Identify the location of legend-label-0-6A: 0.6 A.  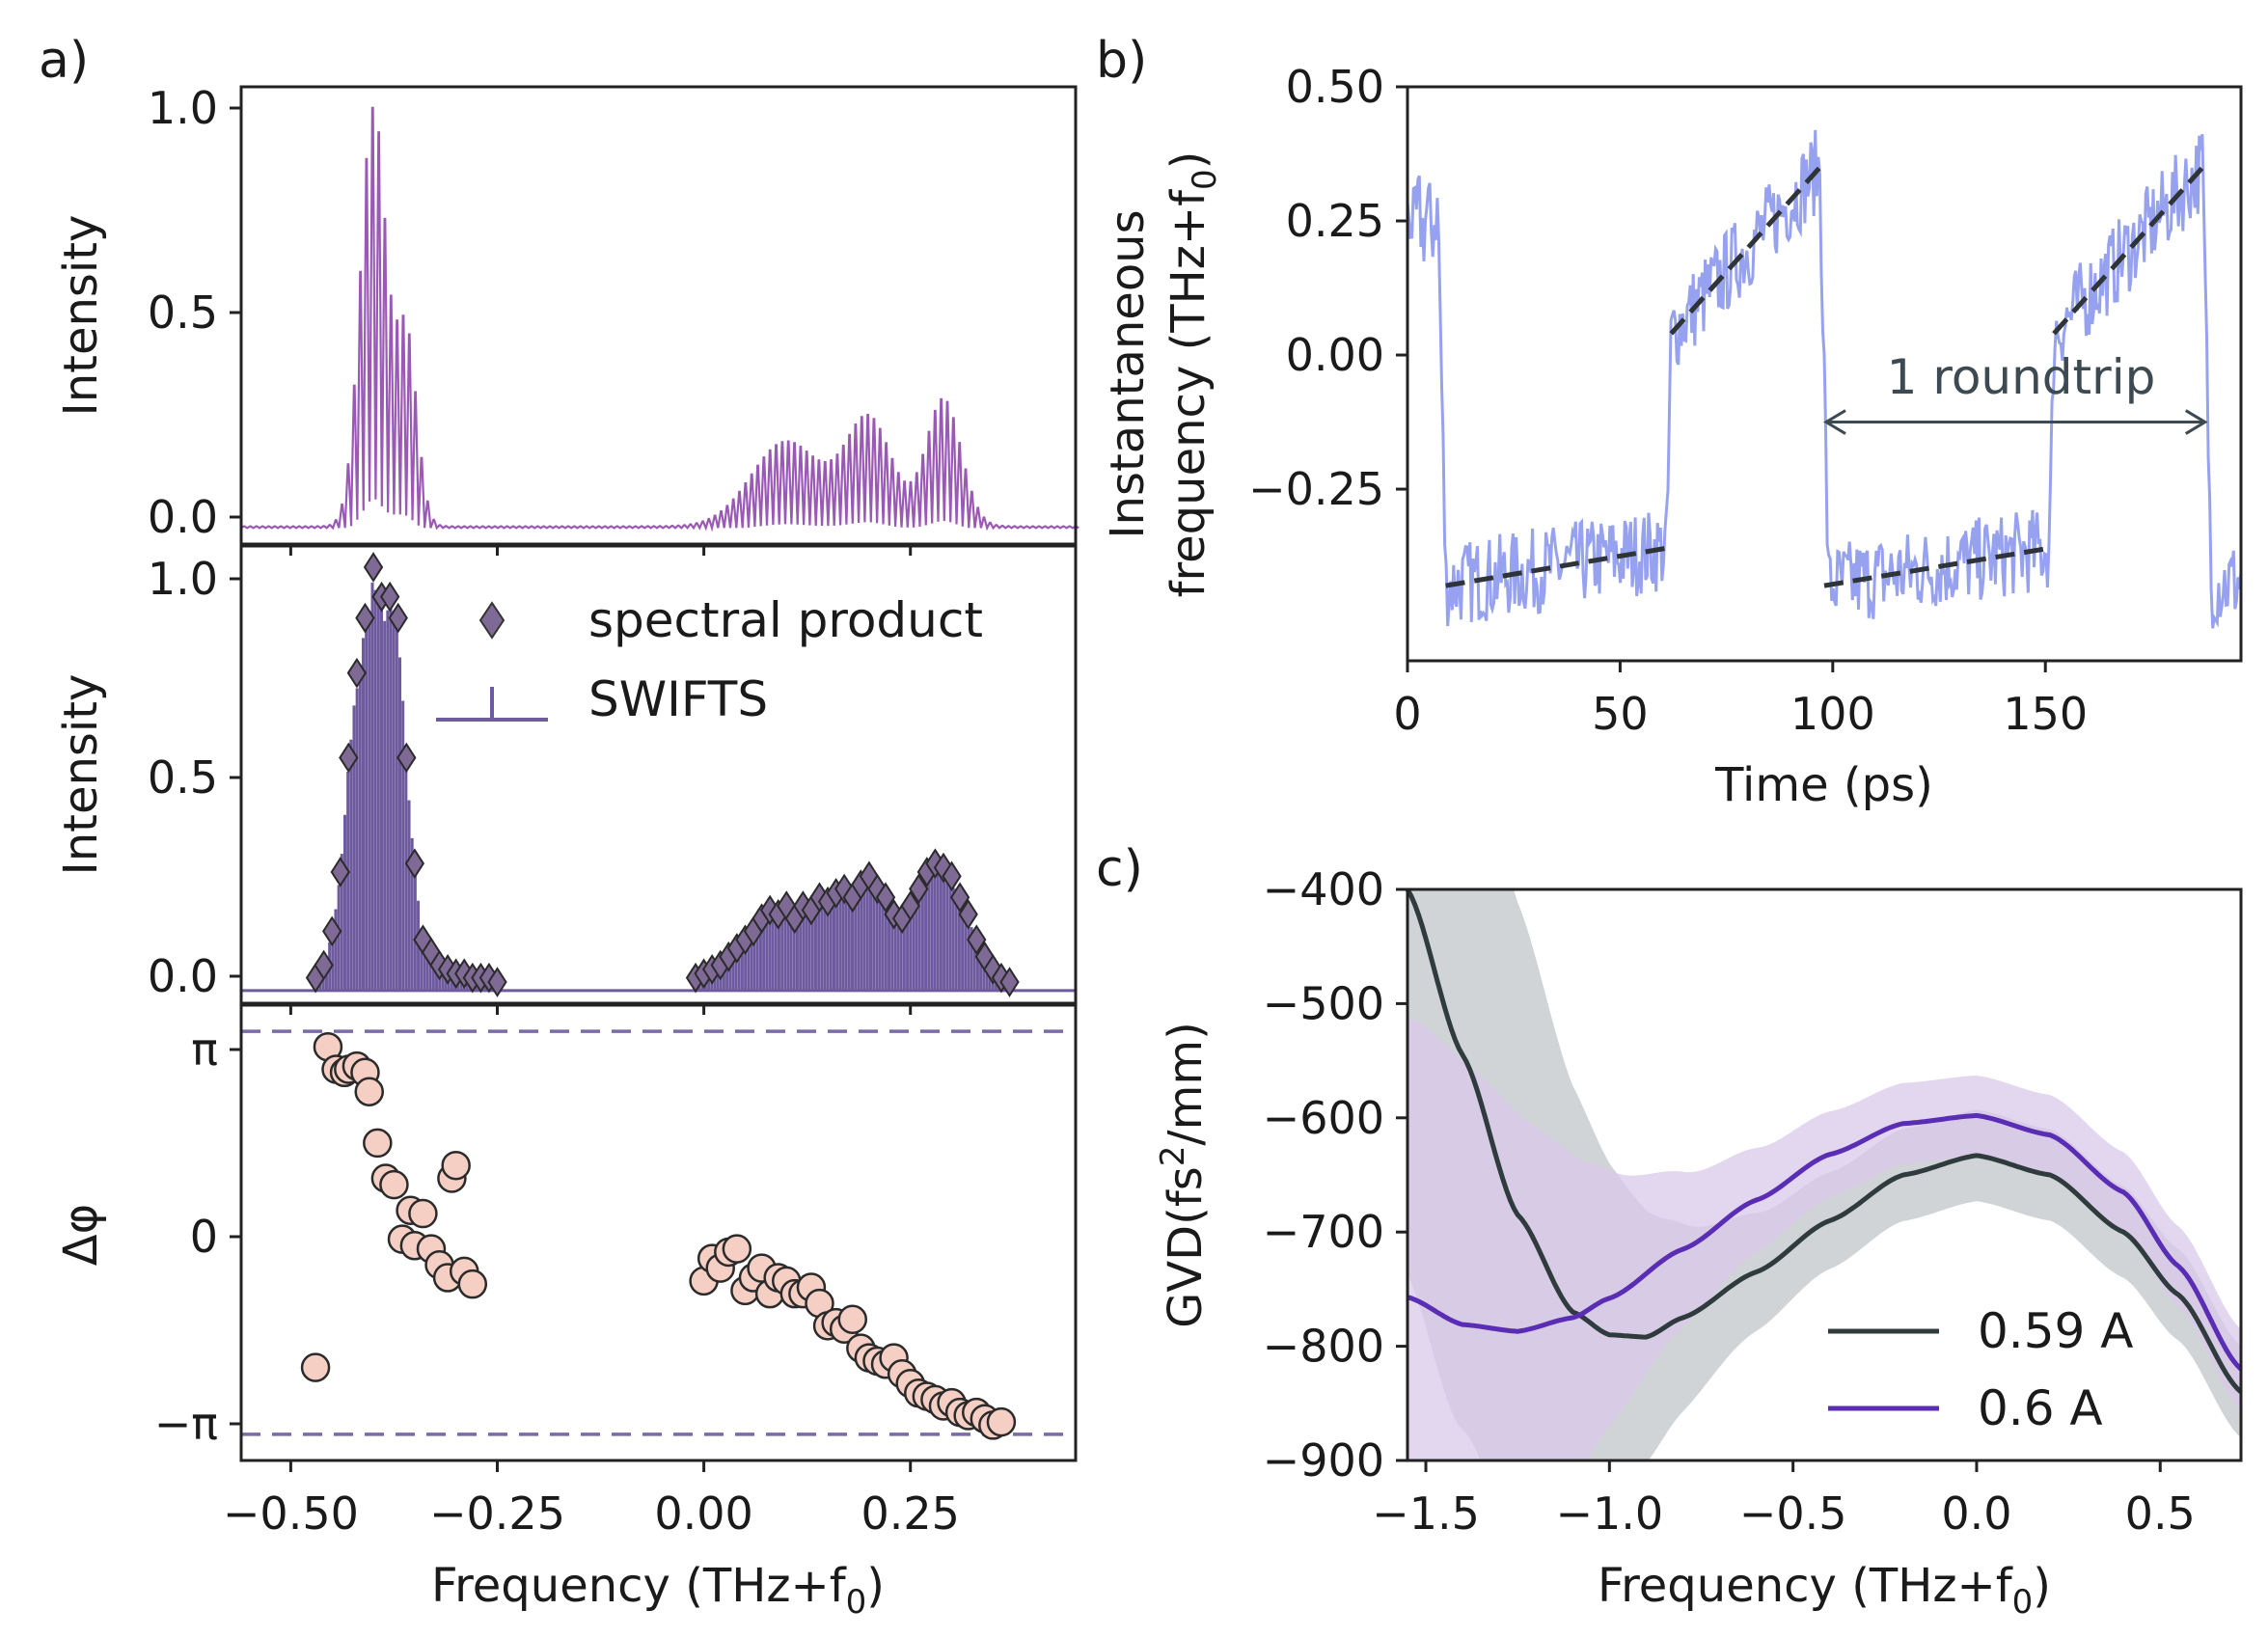
(2040, 1408).